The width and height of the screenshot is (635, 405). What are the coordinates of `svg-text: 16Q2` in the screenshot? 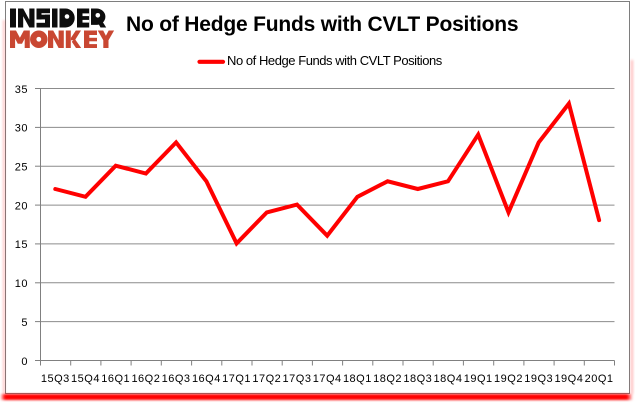 It's located at (145, 379).